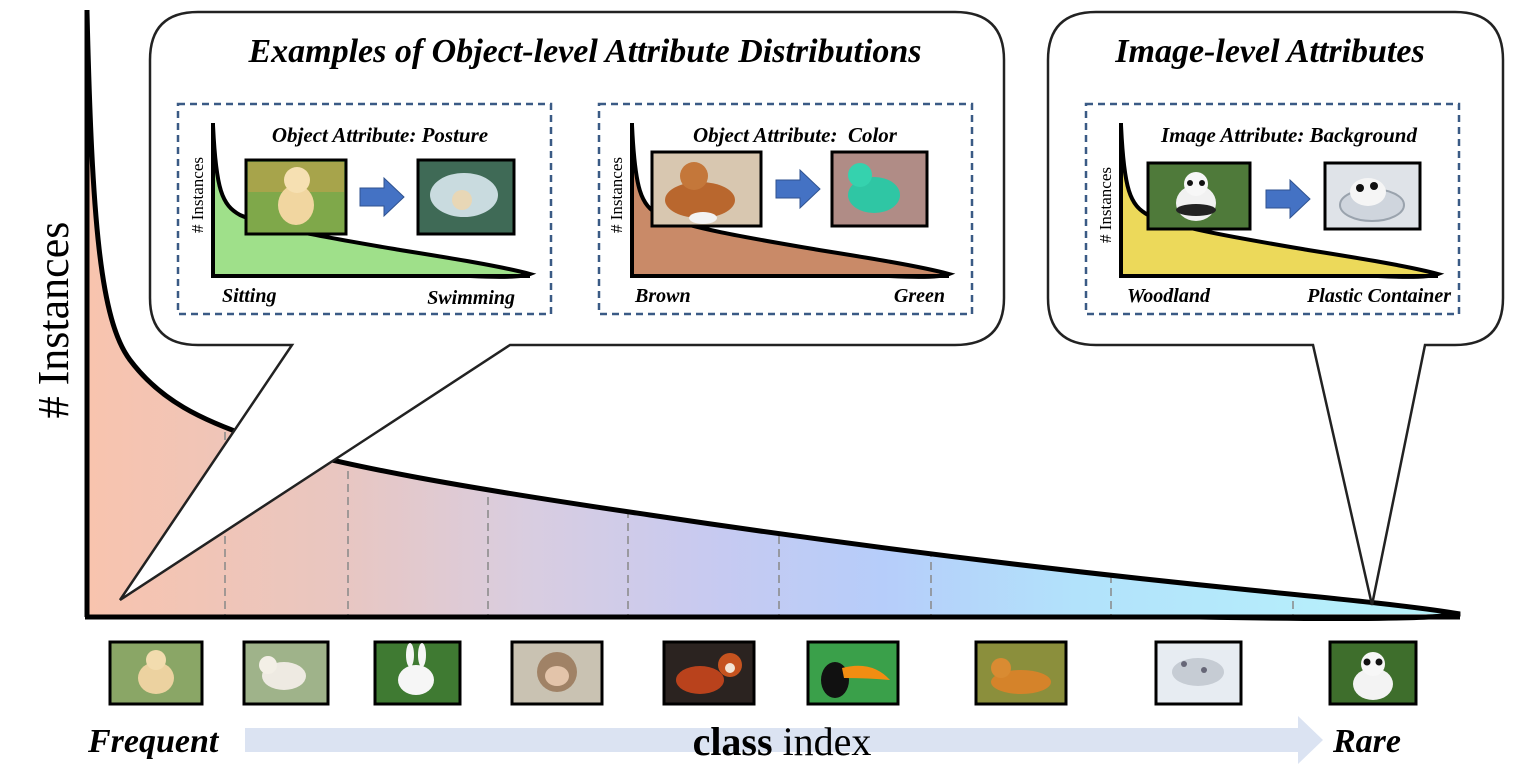  I want to click on x-axis-label: class index, so click(782, 741).